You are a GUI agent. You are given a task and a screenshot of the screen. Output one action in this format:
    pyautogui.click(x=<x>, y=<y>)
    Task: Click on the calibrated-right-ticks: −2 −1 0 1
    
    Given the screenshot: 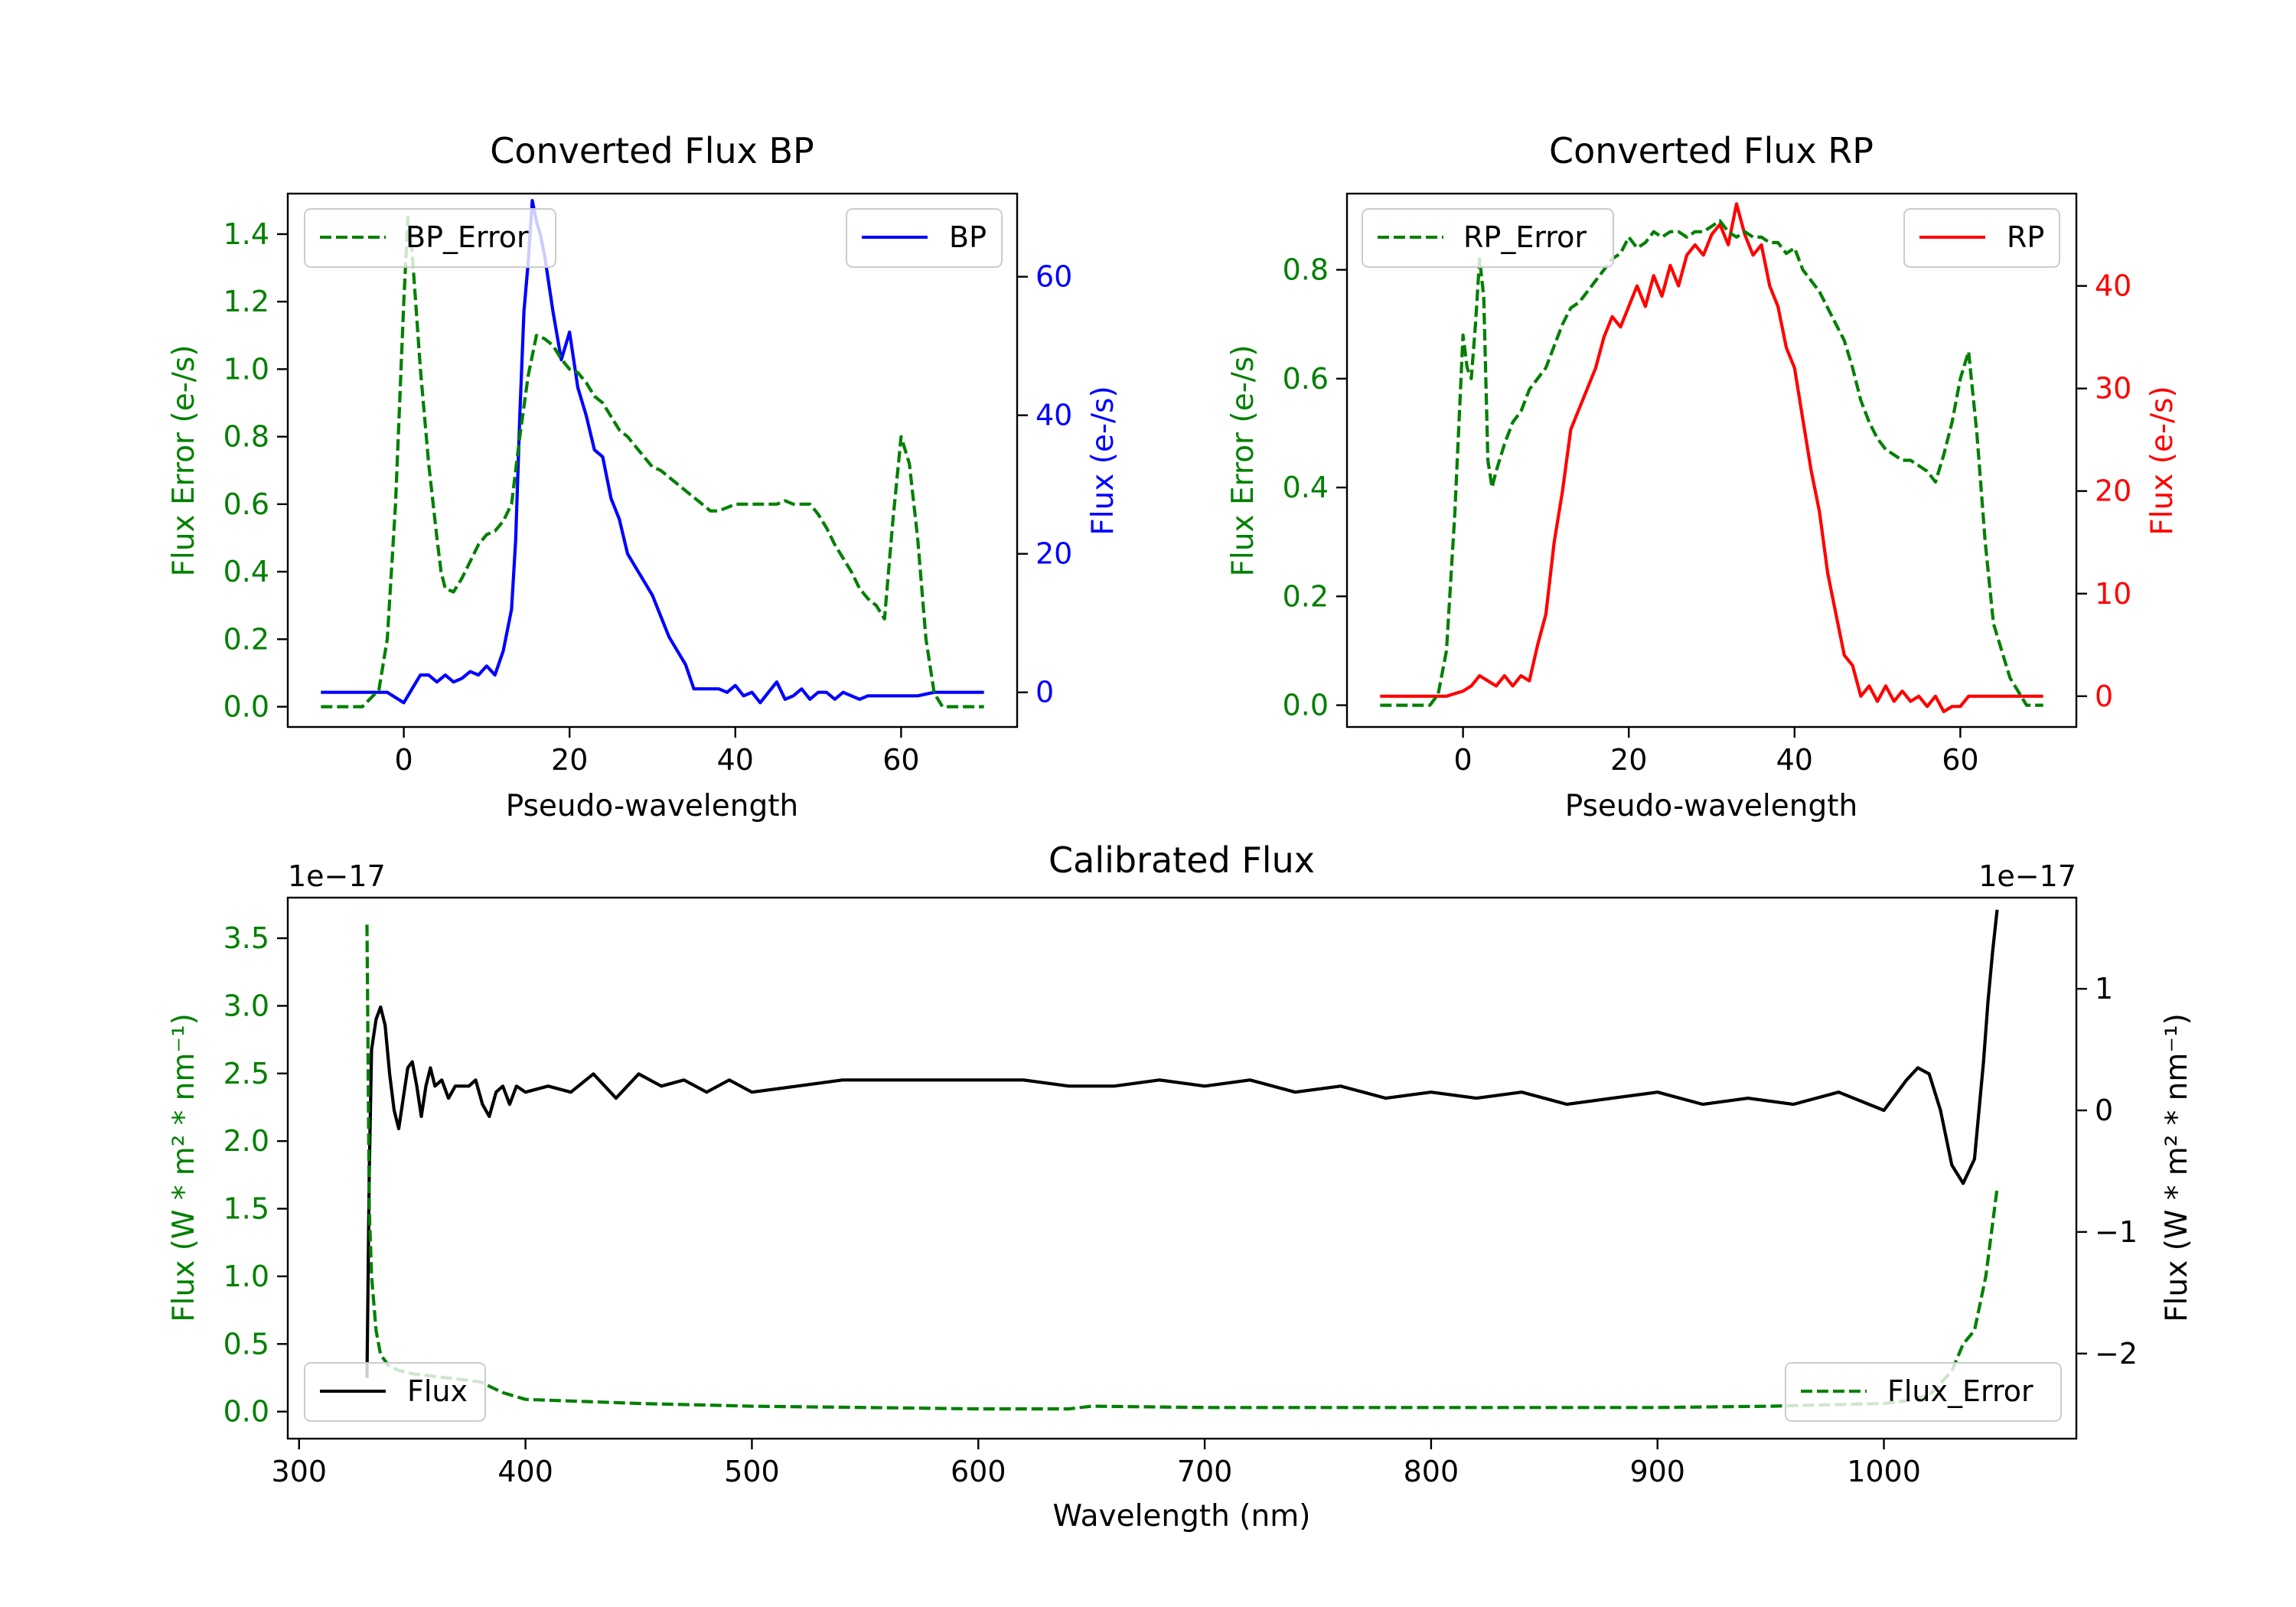 What is the action you would take?
    pyautogui.click(x=2107, y=1171)
    